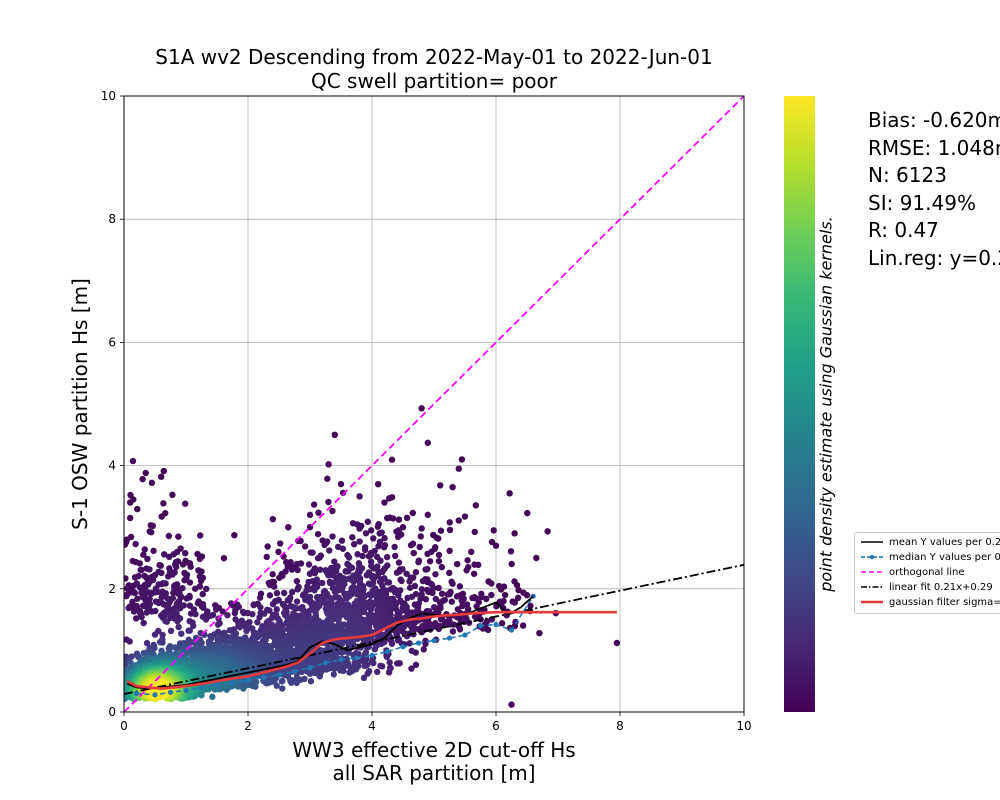 The image size is (1000, 800). Describe the element at coordinates (934, 120) in the screenshot. I see `stat-bias: Bias: -0.620m` at that location.